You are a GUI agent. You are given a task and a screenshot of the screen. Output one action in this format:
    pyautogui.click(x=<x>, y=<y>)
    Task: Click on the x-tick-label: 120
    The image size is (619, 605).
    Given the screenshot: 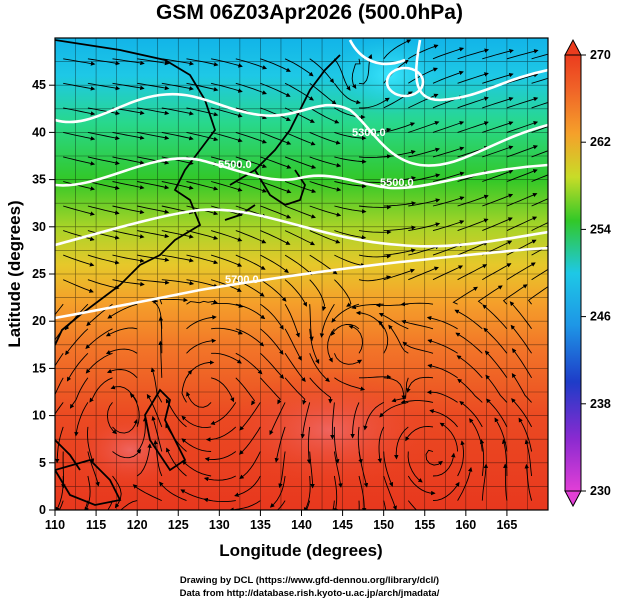 What is the action you would take?
    pyautogui.click(x=137, y=525)
    